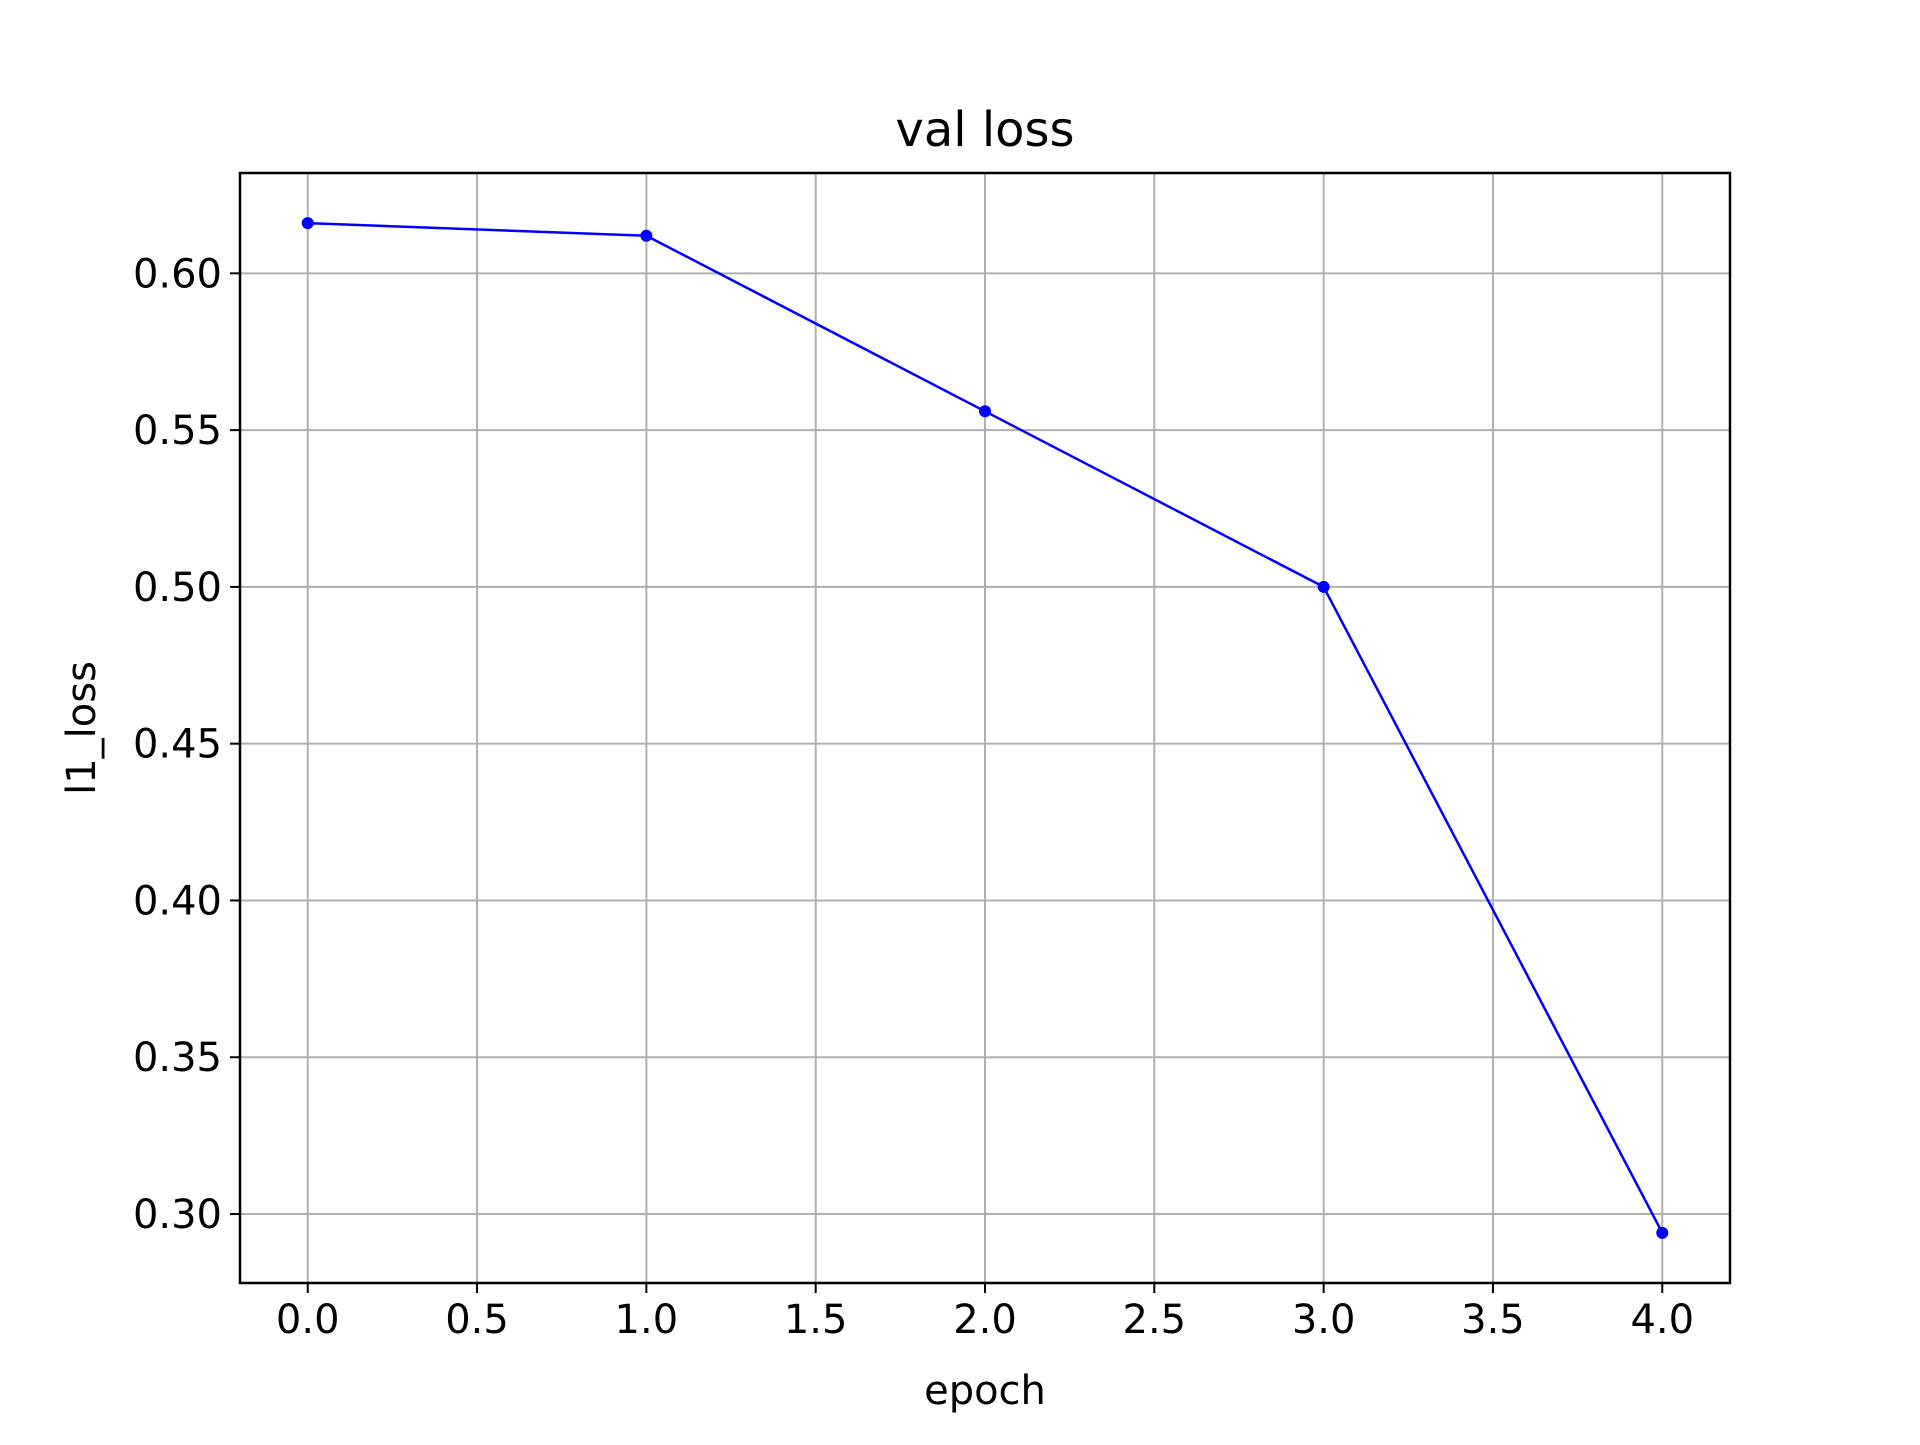 This screenshot has height=1445, width=1920. Describe the element at coordinates (647, 1320) in the screenshot. I see `x-tick-label: 1.0` at that location.